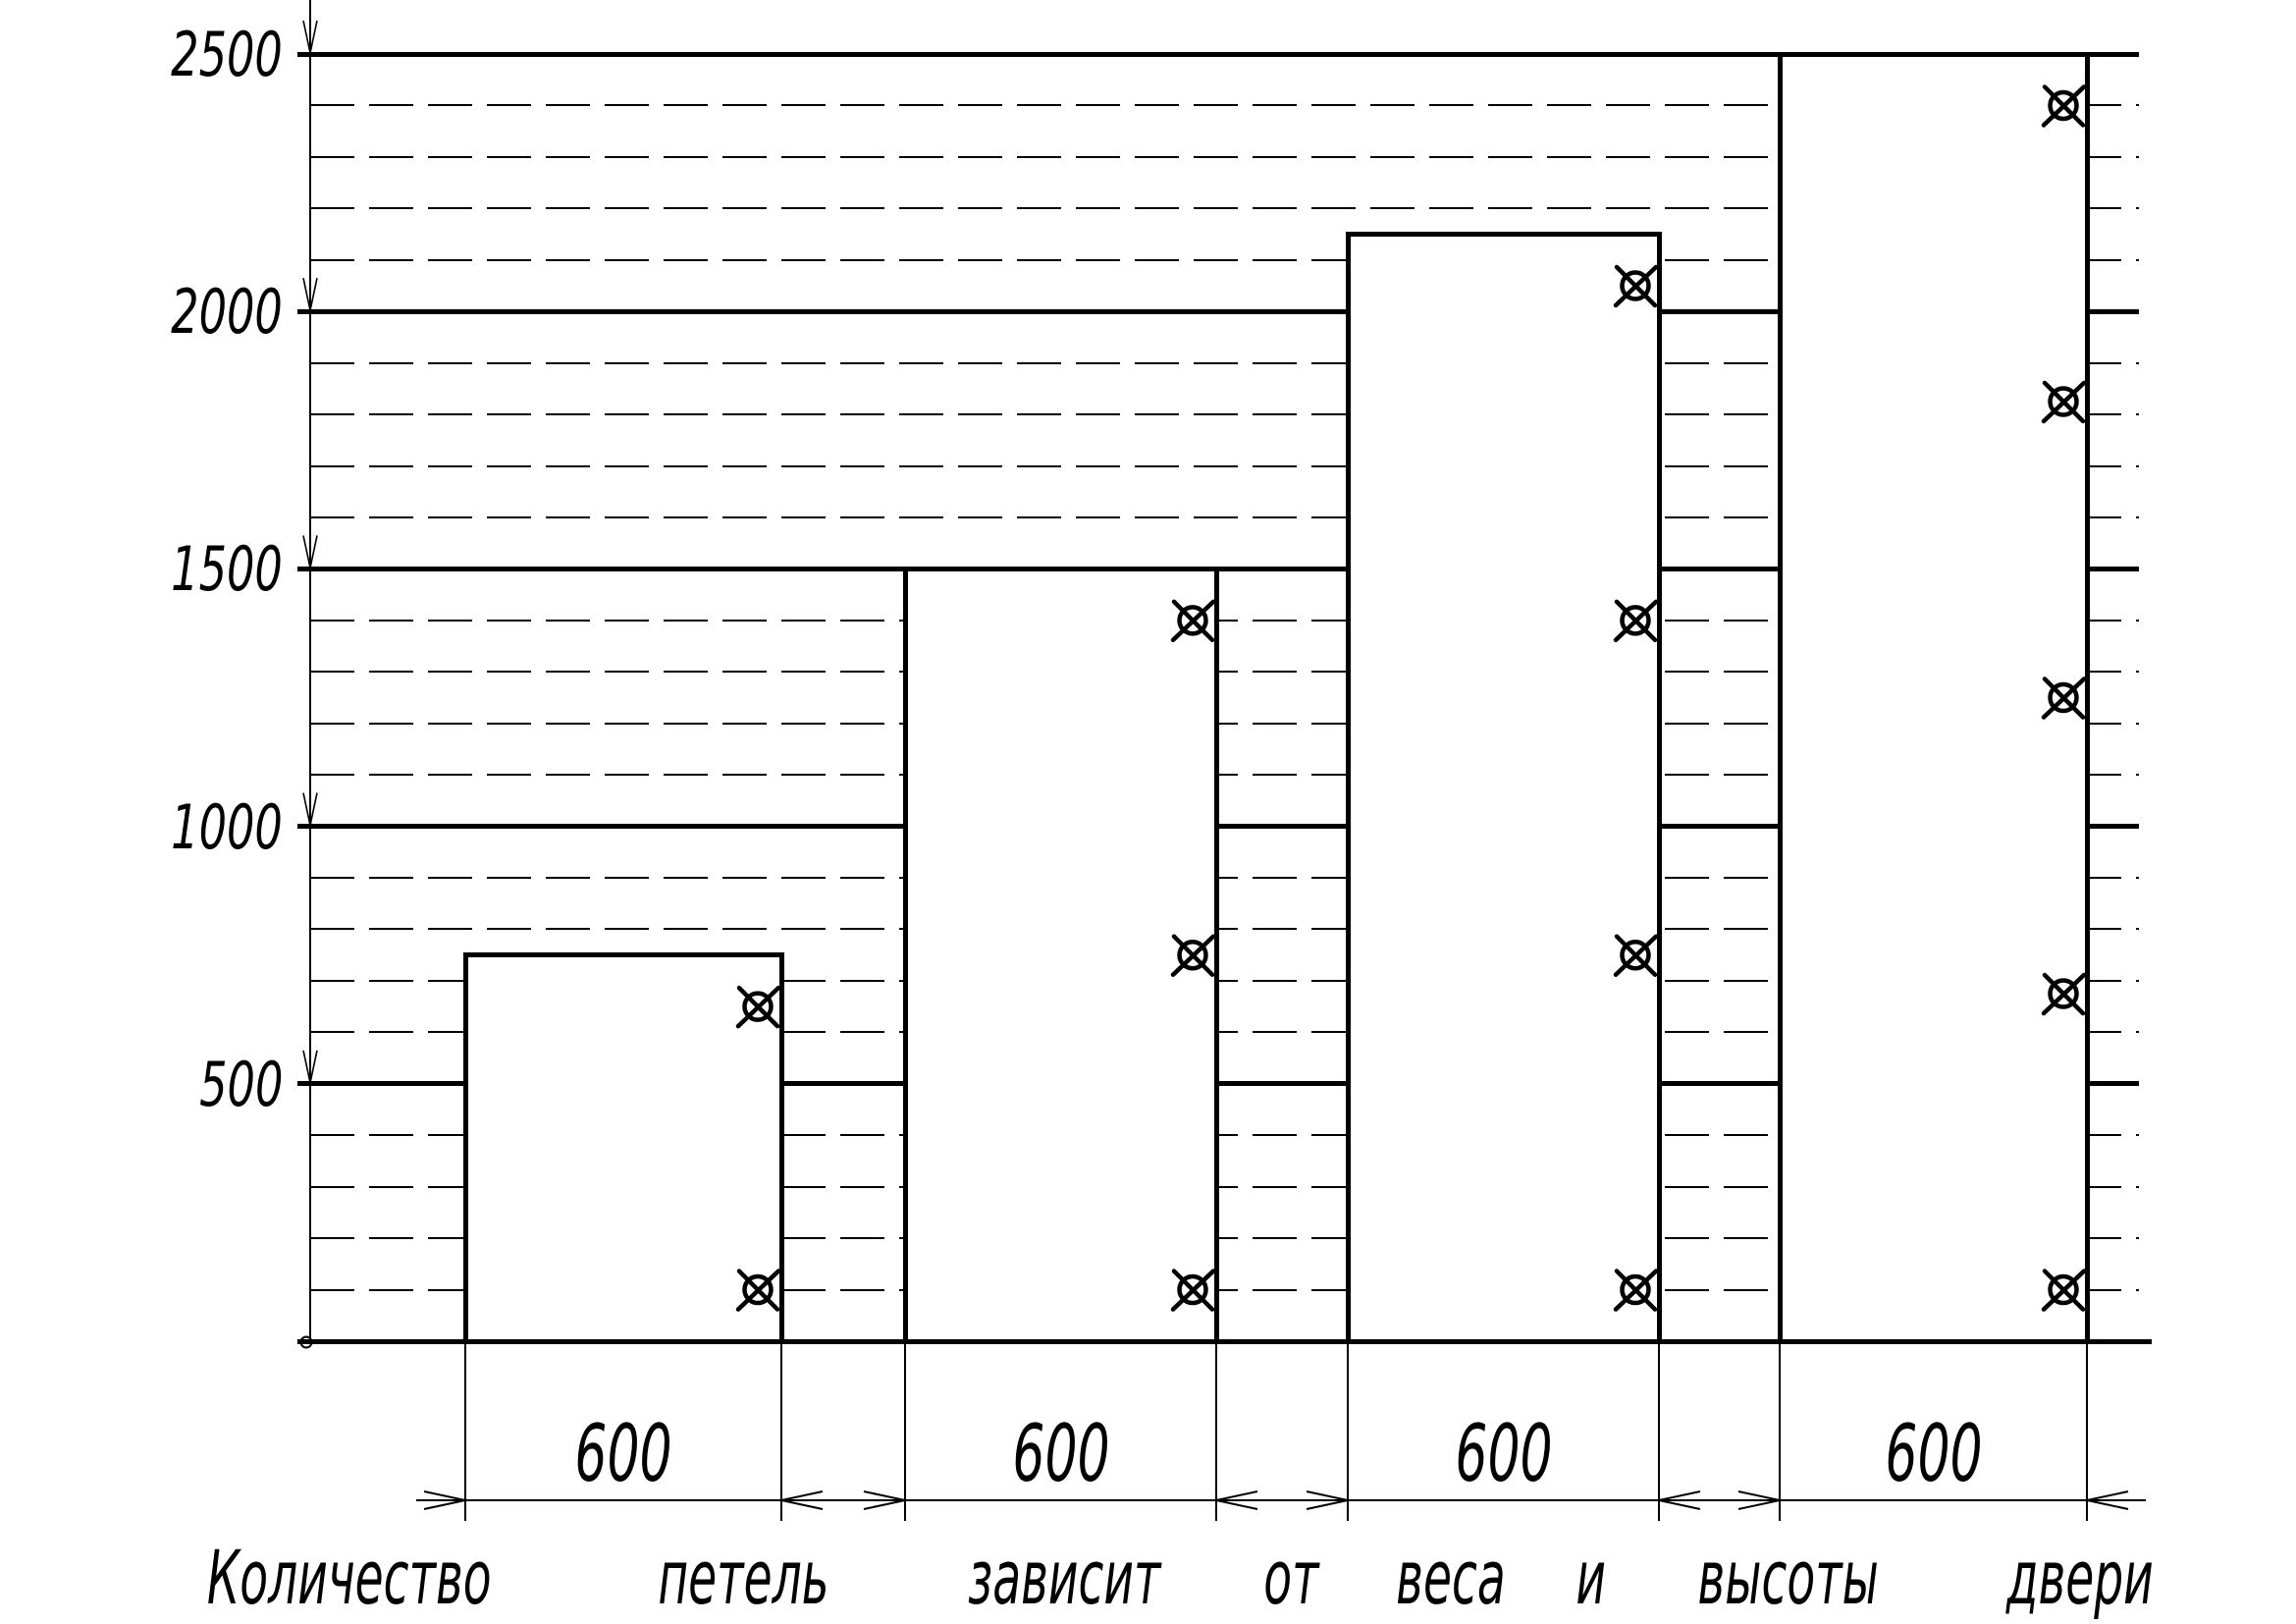  Describe the element at coordinates (310, 670) in the screenshot. I see `y-axis-line` at that location.